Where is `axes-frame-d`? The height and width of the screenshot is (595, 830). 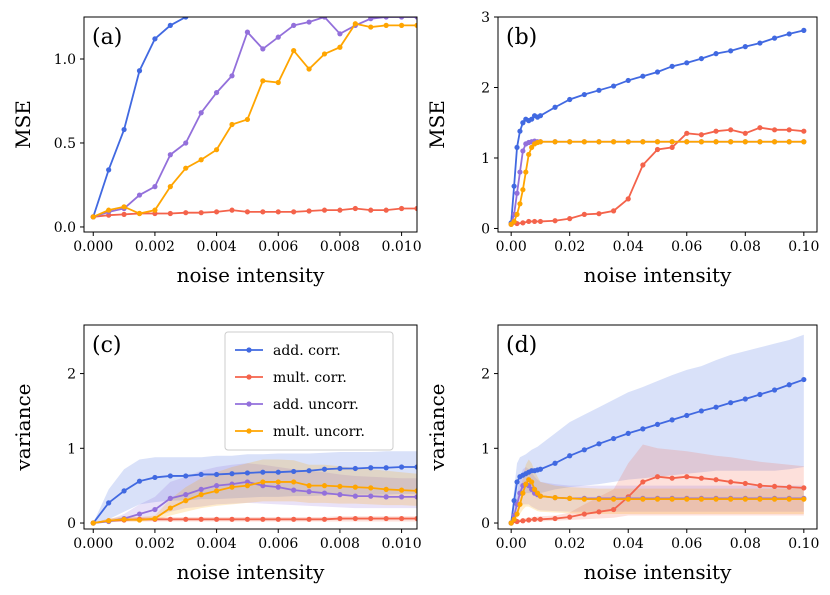 axes-frame-d is located at coordinates (657, 427).